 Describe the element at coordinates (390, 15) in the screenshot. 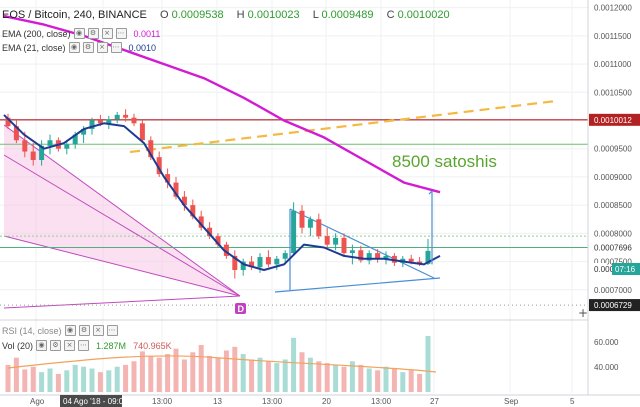

I see `close-label: C` at that location.